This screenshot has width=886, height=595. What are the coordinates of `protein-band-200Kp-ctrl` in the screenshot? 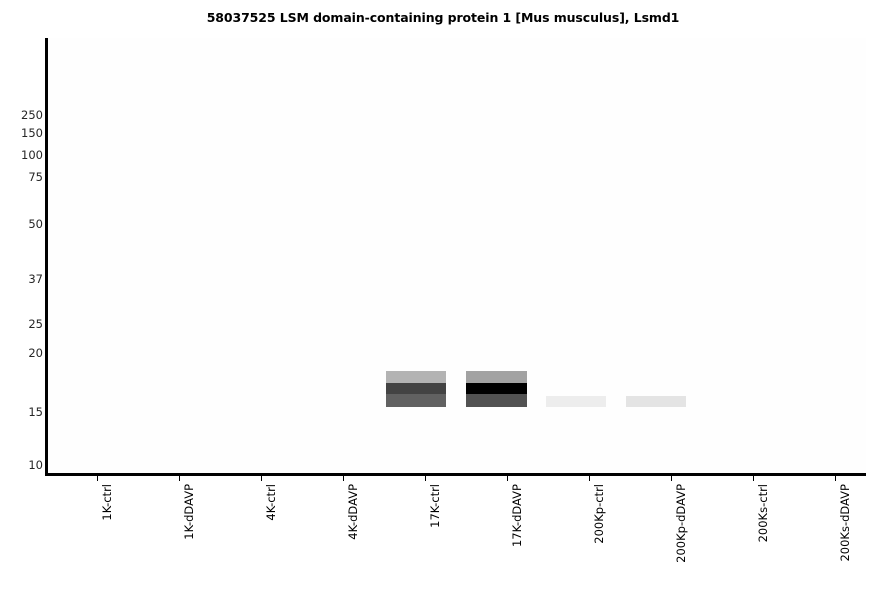 It's located at (576, 256).